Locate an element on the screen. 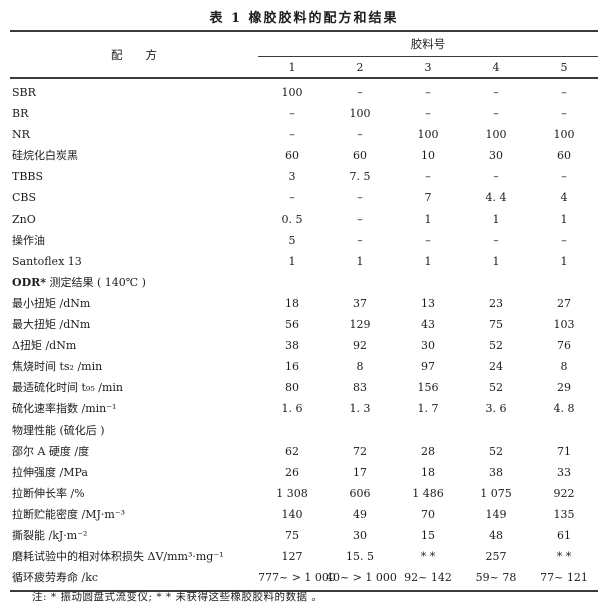  cell-value: 60 is located at coordinates (360, 156).